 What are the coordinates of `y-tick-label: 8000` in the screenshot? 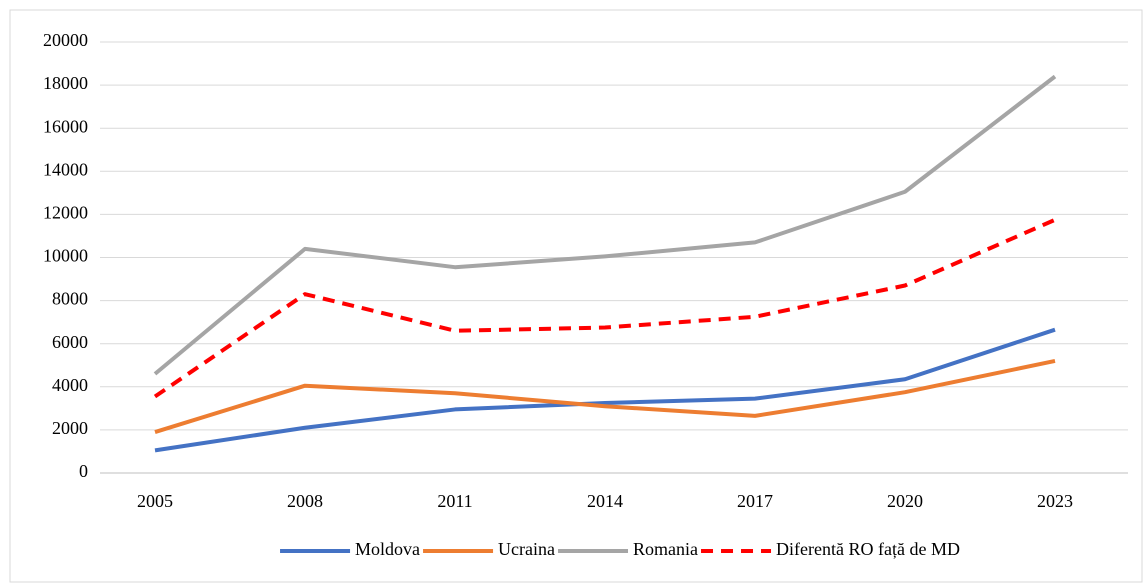 It's located at (70, 299).